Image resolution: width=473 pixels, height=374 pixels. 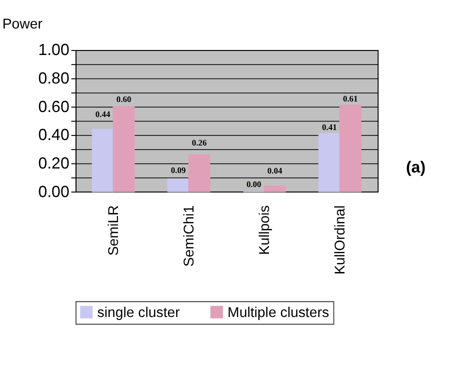 What do you see at coordinates (54, 191) in the screenshot?
I see `y-tick-label: 0.00` at bounding box center [54, 191].